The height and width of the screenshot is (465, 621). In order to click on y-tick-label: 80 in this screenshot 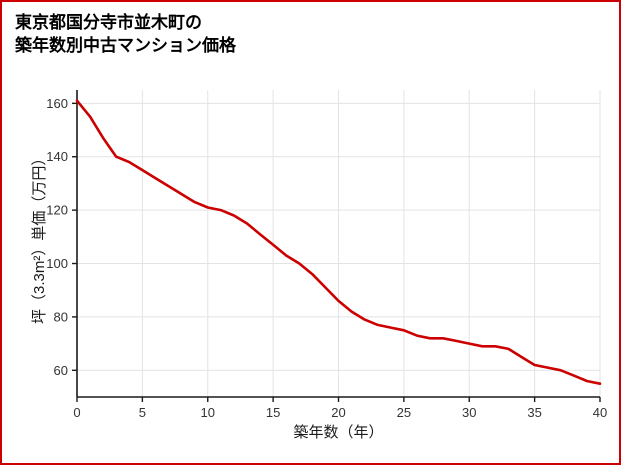, I will do `click(61, 316)`.